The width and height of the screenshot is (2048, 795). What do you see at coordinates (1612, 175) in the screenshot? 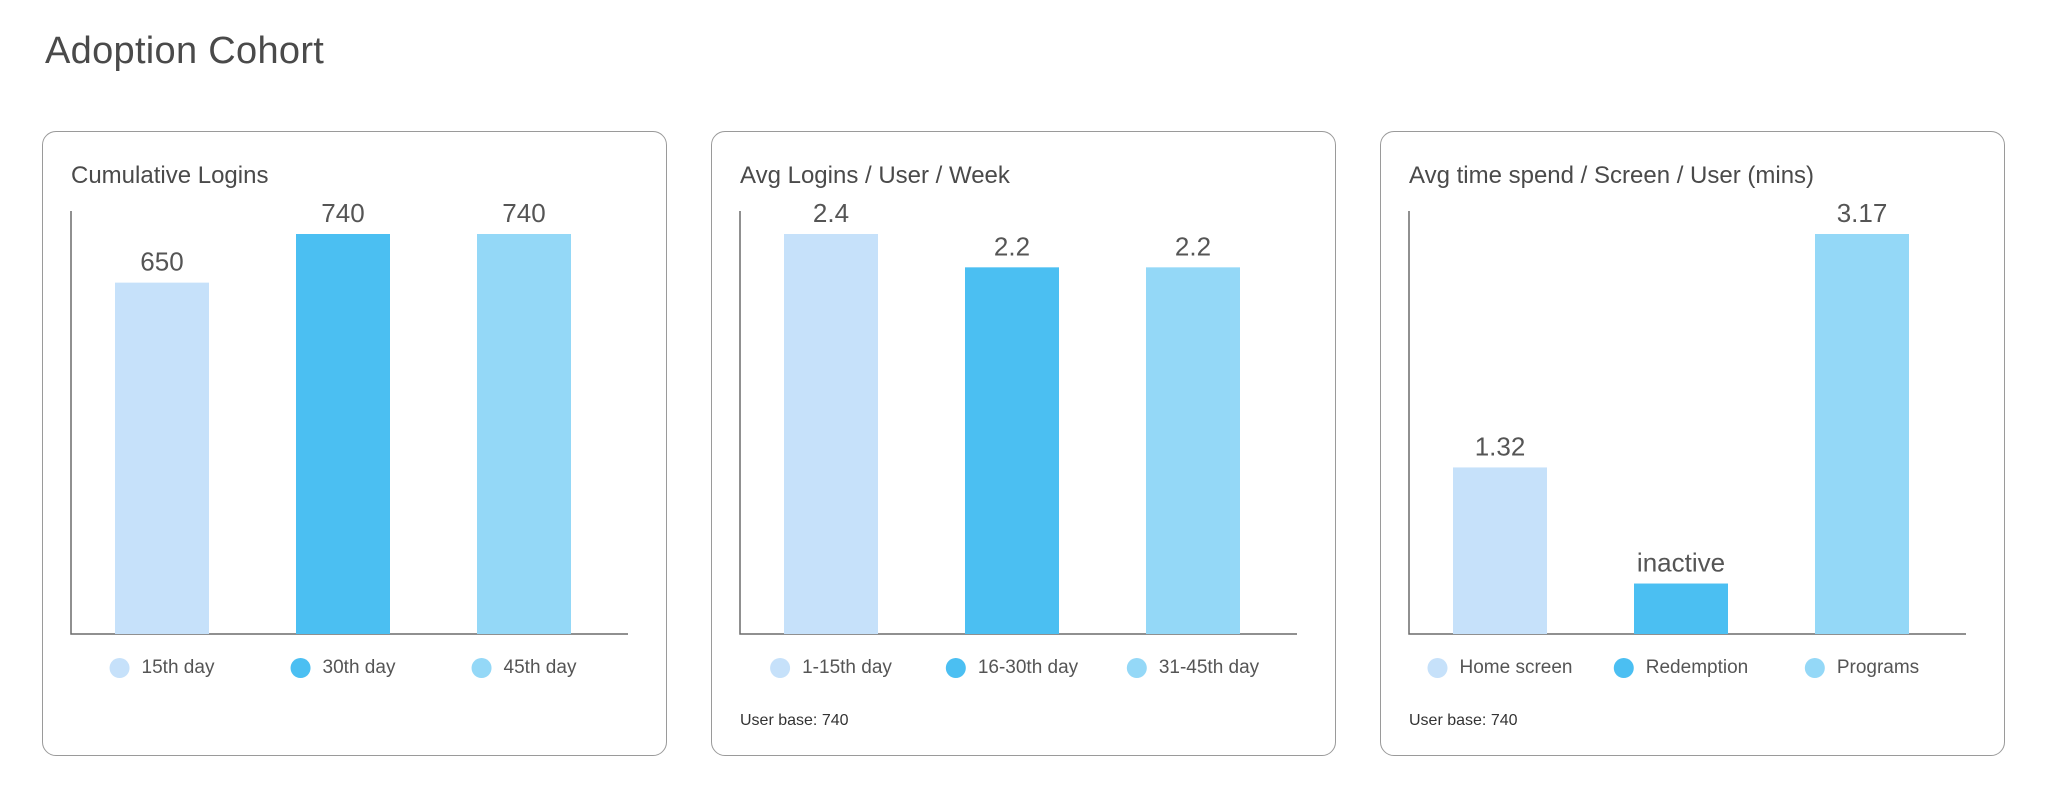
I see `chart-title: Avg time spend / Screen / User (mins)` at bounding box center [1612, 175].